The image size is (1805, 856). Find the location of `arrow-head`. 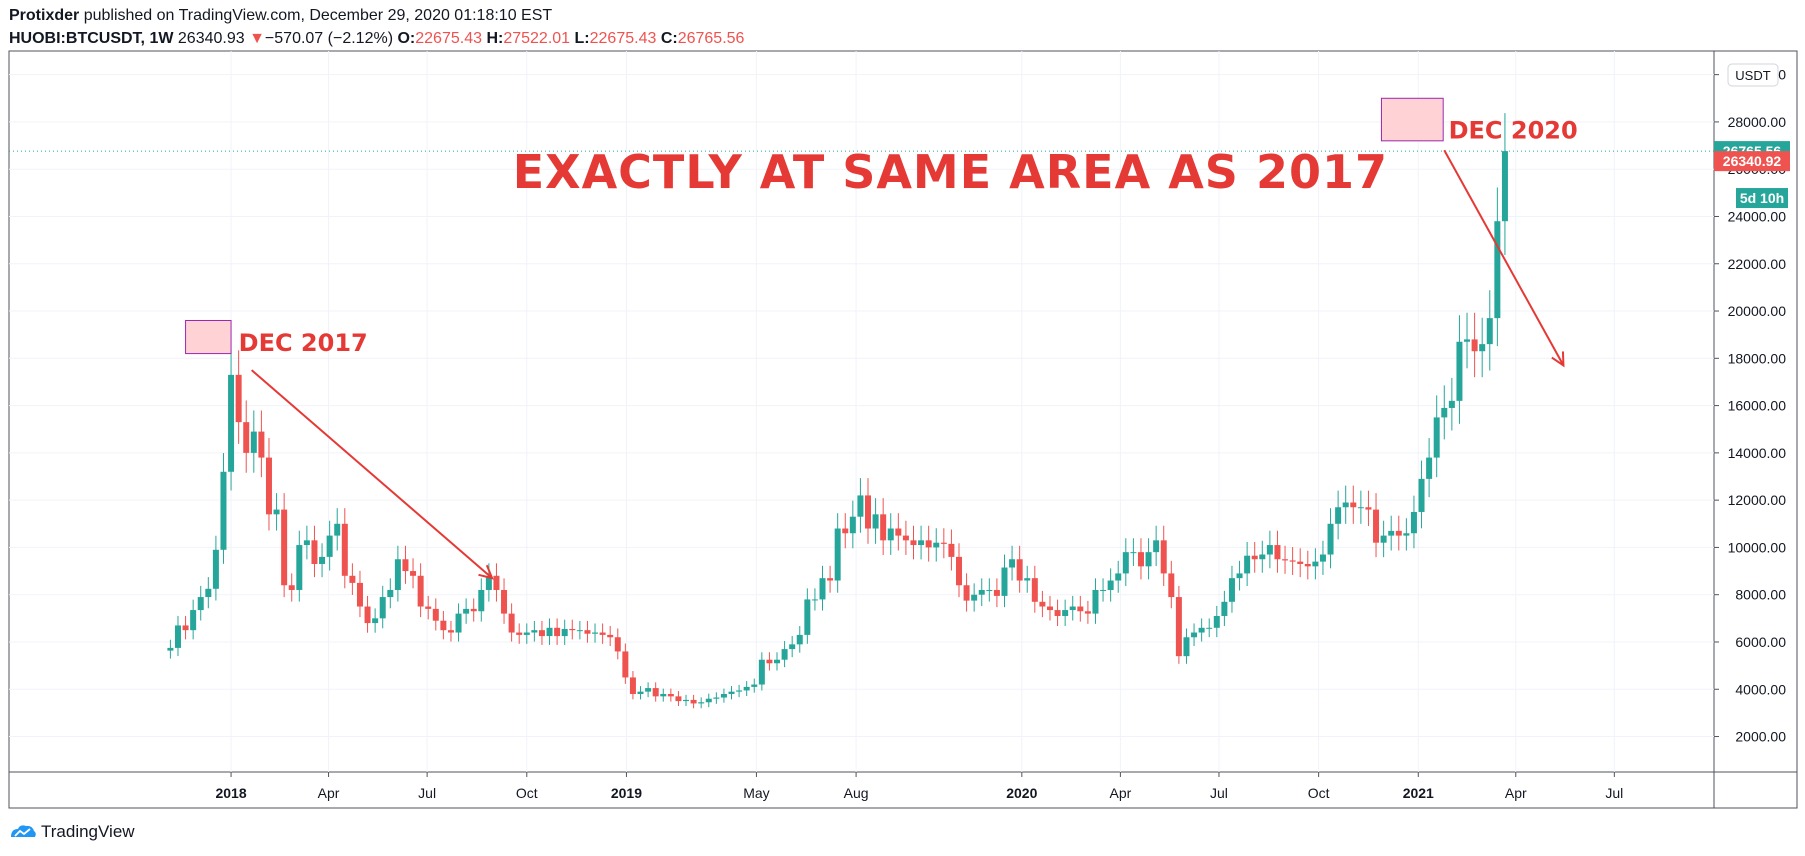

arrow-head is located at coordinates (486, 572).